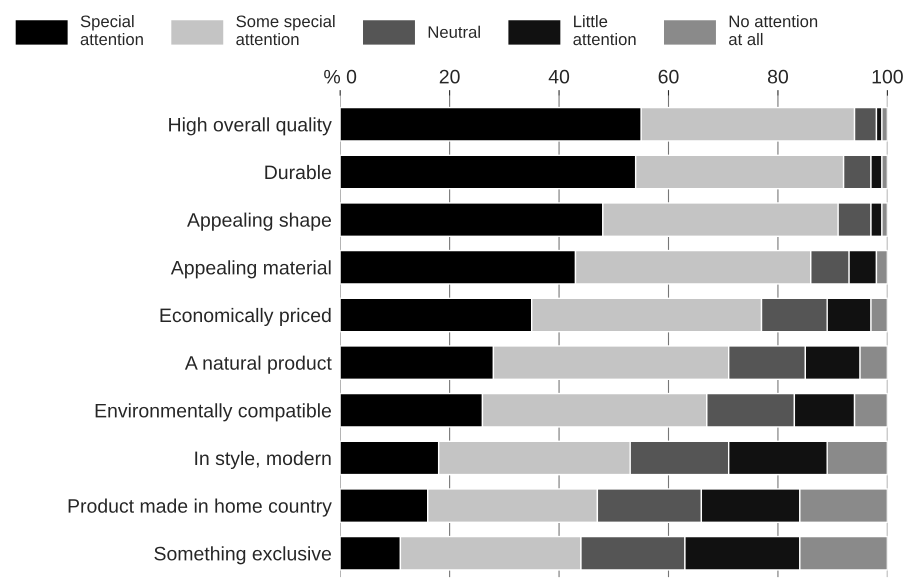 The width and height of the screenshot is (912, 580). What do you see at coordinates (242, 555) in the screenshot?
I see `y-tick-label: Something exclusive` at bounding box center [242, 555].